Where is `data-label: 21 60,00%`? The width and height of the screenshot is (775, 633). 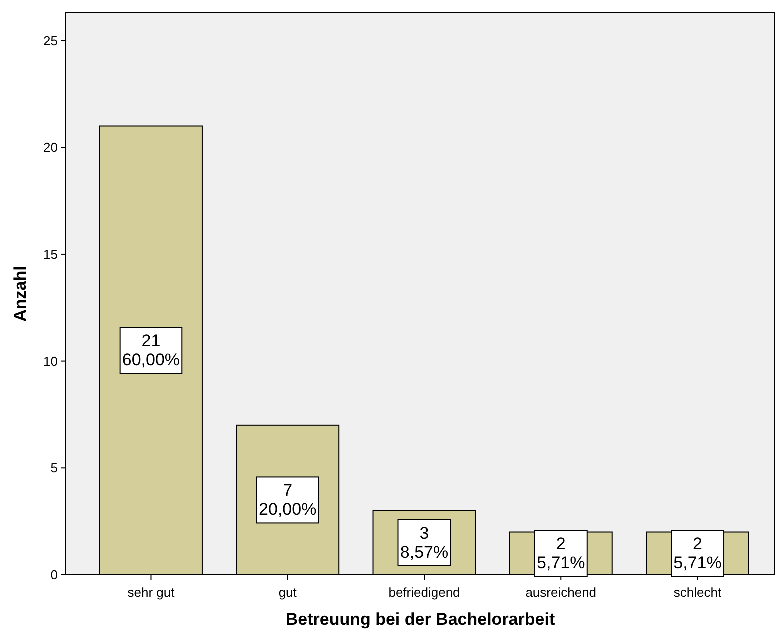
data-label: 21 60,00% is located at coordinates (151, 351).